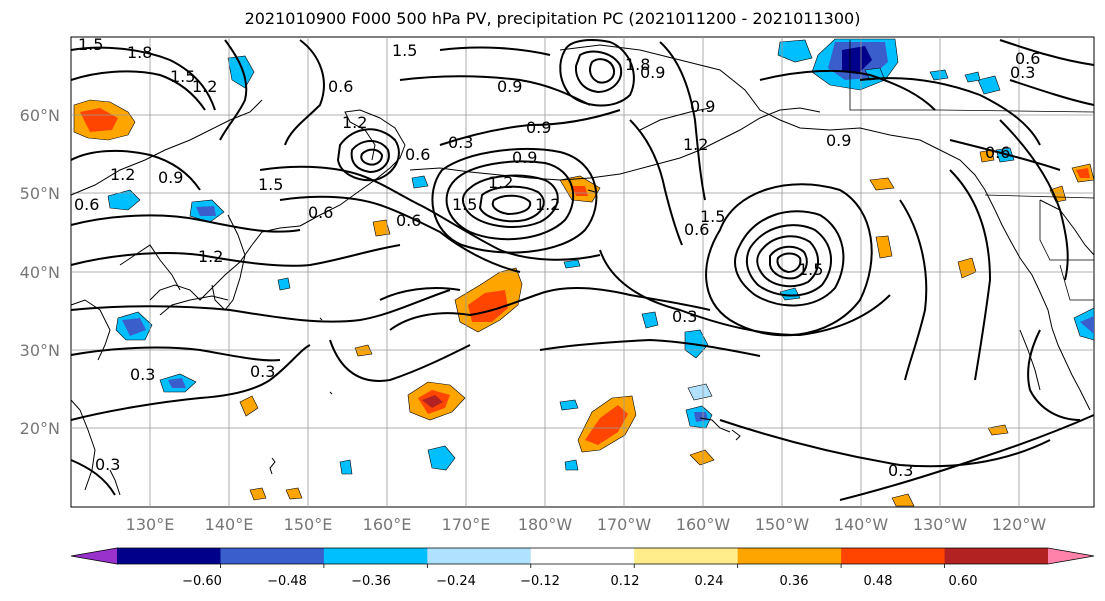 This screenshot has height=601, width=1105. What do you see at coordinates (39, 193) in the screenshot?
I see `lat-label: 50°N` at bounding box center [39, 193].